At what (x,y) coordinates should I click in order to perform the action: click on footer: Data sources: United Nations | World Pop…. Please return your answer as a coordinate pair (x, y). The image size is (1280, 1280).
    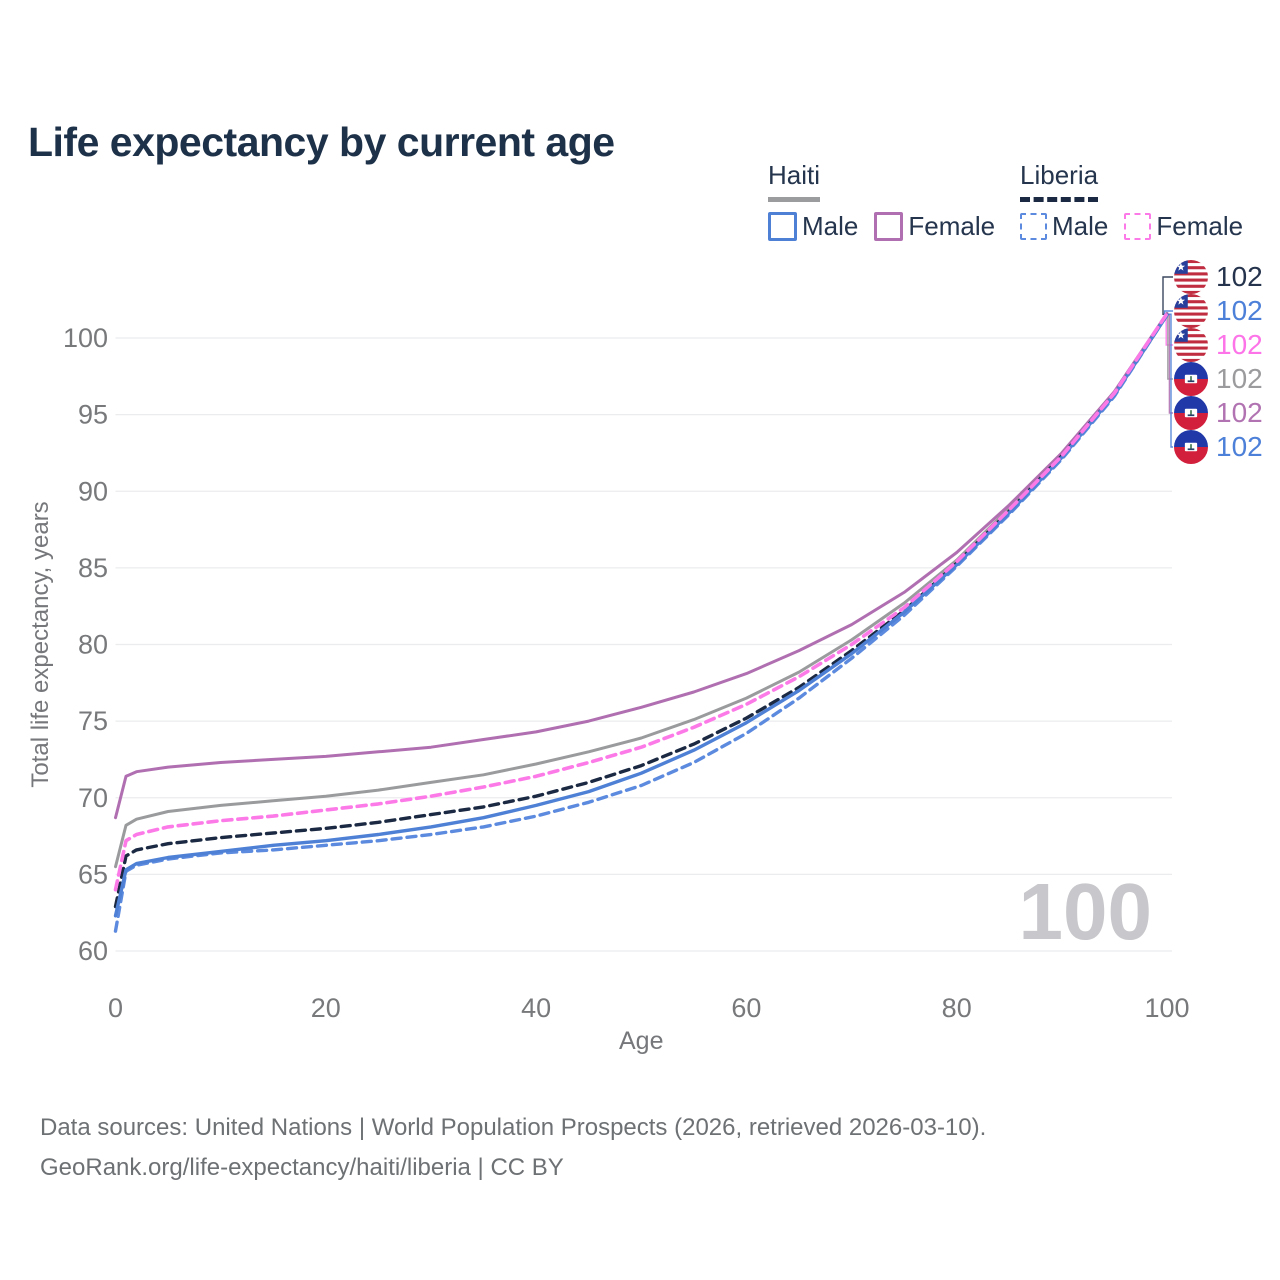
    Looking at the image, I should click on (513, 1148).